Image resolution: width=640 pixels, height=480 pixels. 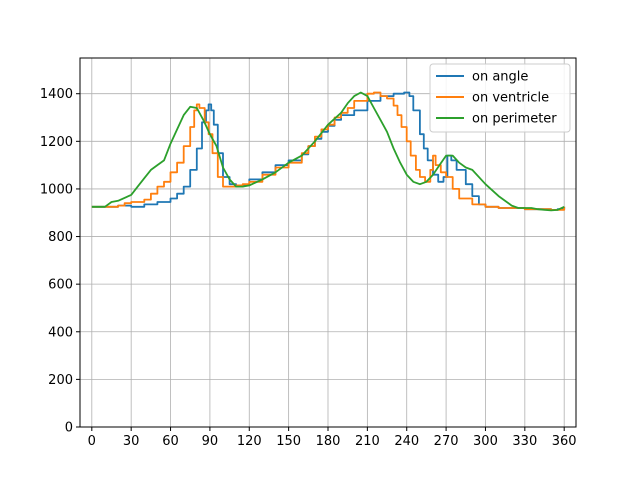 What do you see at coordinates (210, 441) in the screenshot?
I see `x-tick-label: 90` at bounding box center [210, 441].